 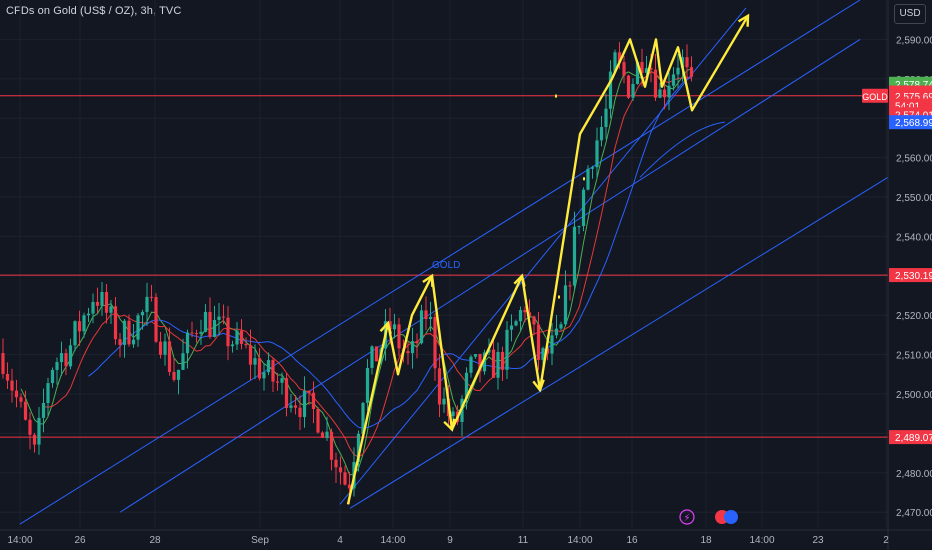 I want to click on ma-slow-extension, so click(x=682, y=149).